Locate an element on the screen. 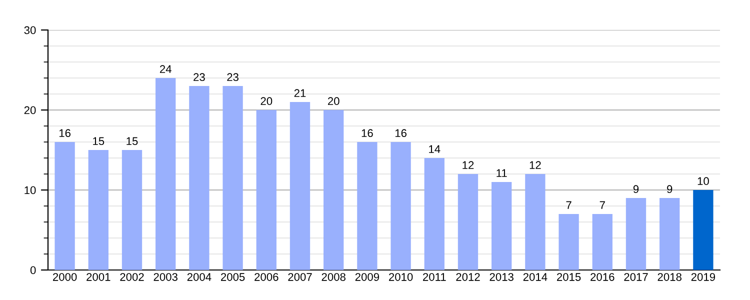 This screenshot has height=300, width=750. y-tick-label: 0 is located at coordinates (33, 270).